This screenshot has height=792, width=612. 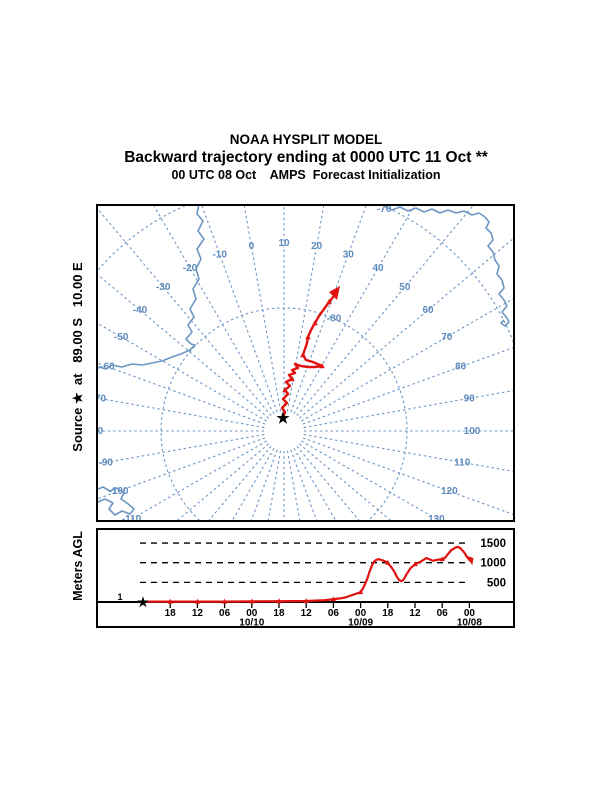 I want to click on trajectory-end-arrow, so click(x=334, y=293).